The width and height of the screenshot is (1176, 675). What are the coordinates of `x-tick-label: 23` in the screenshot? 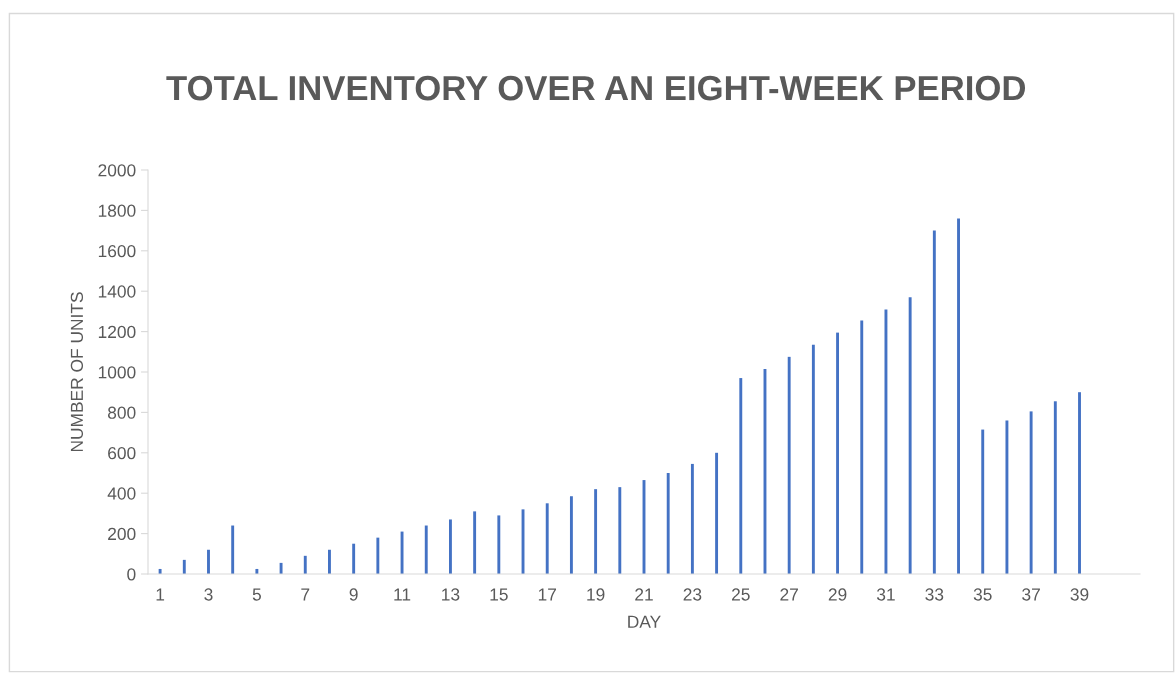 It's located at (692, 594).